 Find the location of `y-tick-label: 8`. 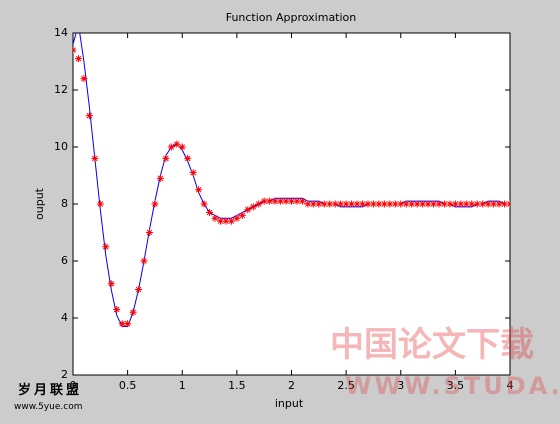

y-tick-label: 8 is located at coordinates (64, 203).